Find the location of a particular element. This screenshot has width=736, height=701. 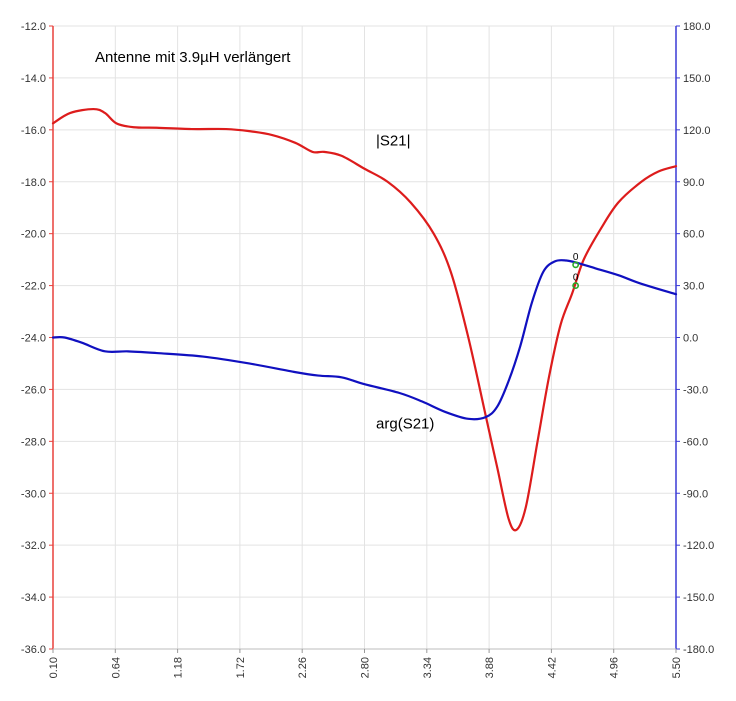

annotations: |S21| arg(S21) is located at coordinates (405, 282).